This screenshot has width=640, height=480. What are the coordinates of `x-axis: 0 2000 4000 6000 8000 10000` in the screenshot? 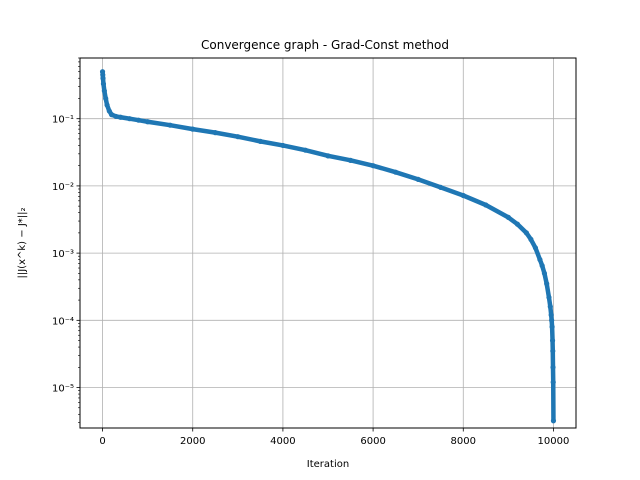 It's located at (334, 437).